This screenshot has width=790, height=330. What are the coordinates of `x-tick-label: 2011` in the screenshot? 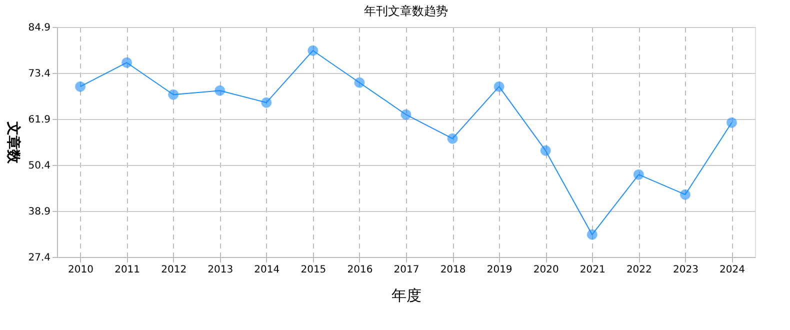 It's located at (127, 270).